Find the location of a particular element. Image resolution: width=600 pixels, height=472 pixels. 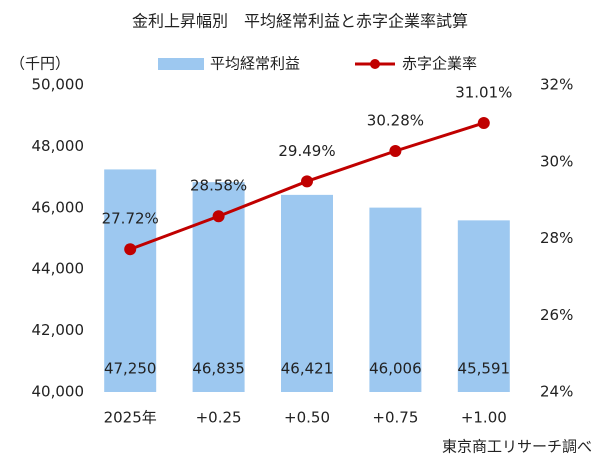

x-tick-label: 2025年 is located at coordinates (130, 418).